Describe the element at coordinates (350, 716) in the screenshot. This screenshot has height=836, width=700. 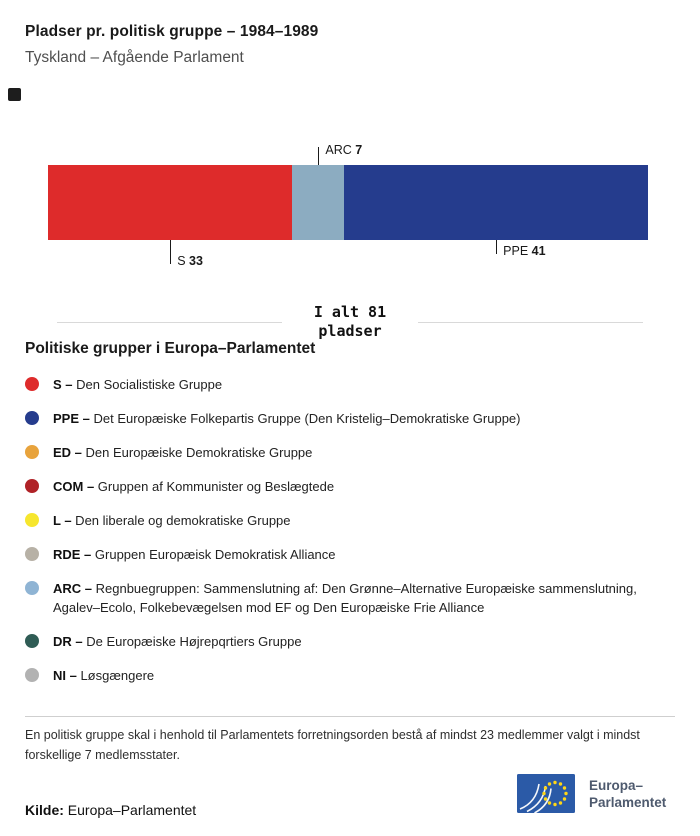
I see `footer-divider` at that location.